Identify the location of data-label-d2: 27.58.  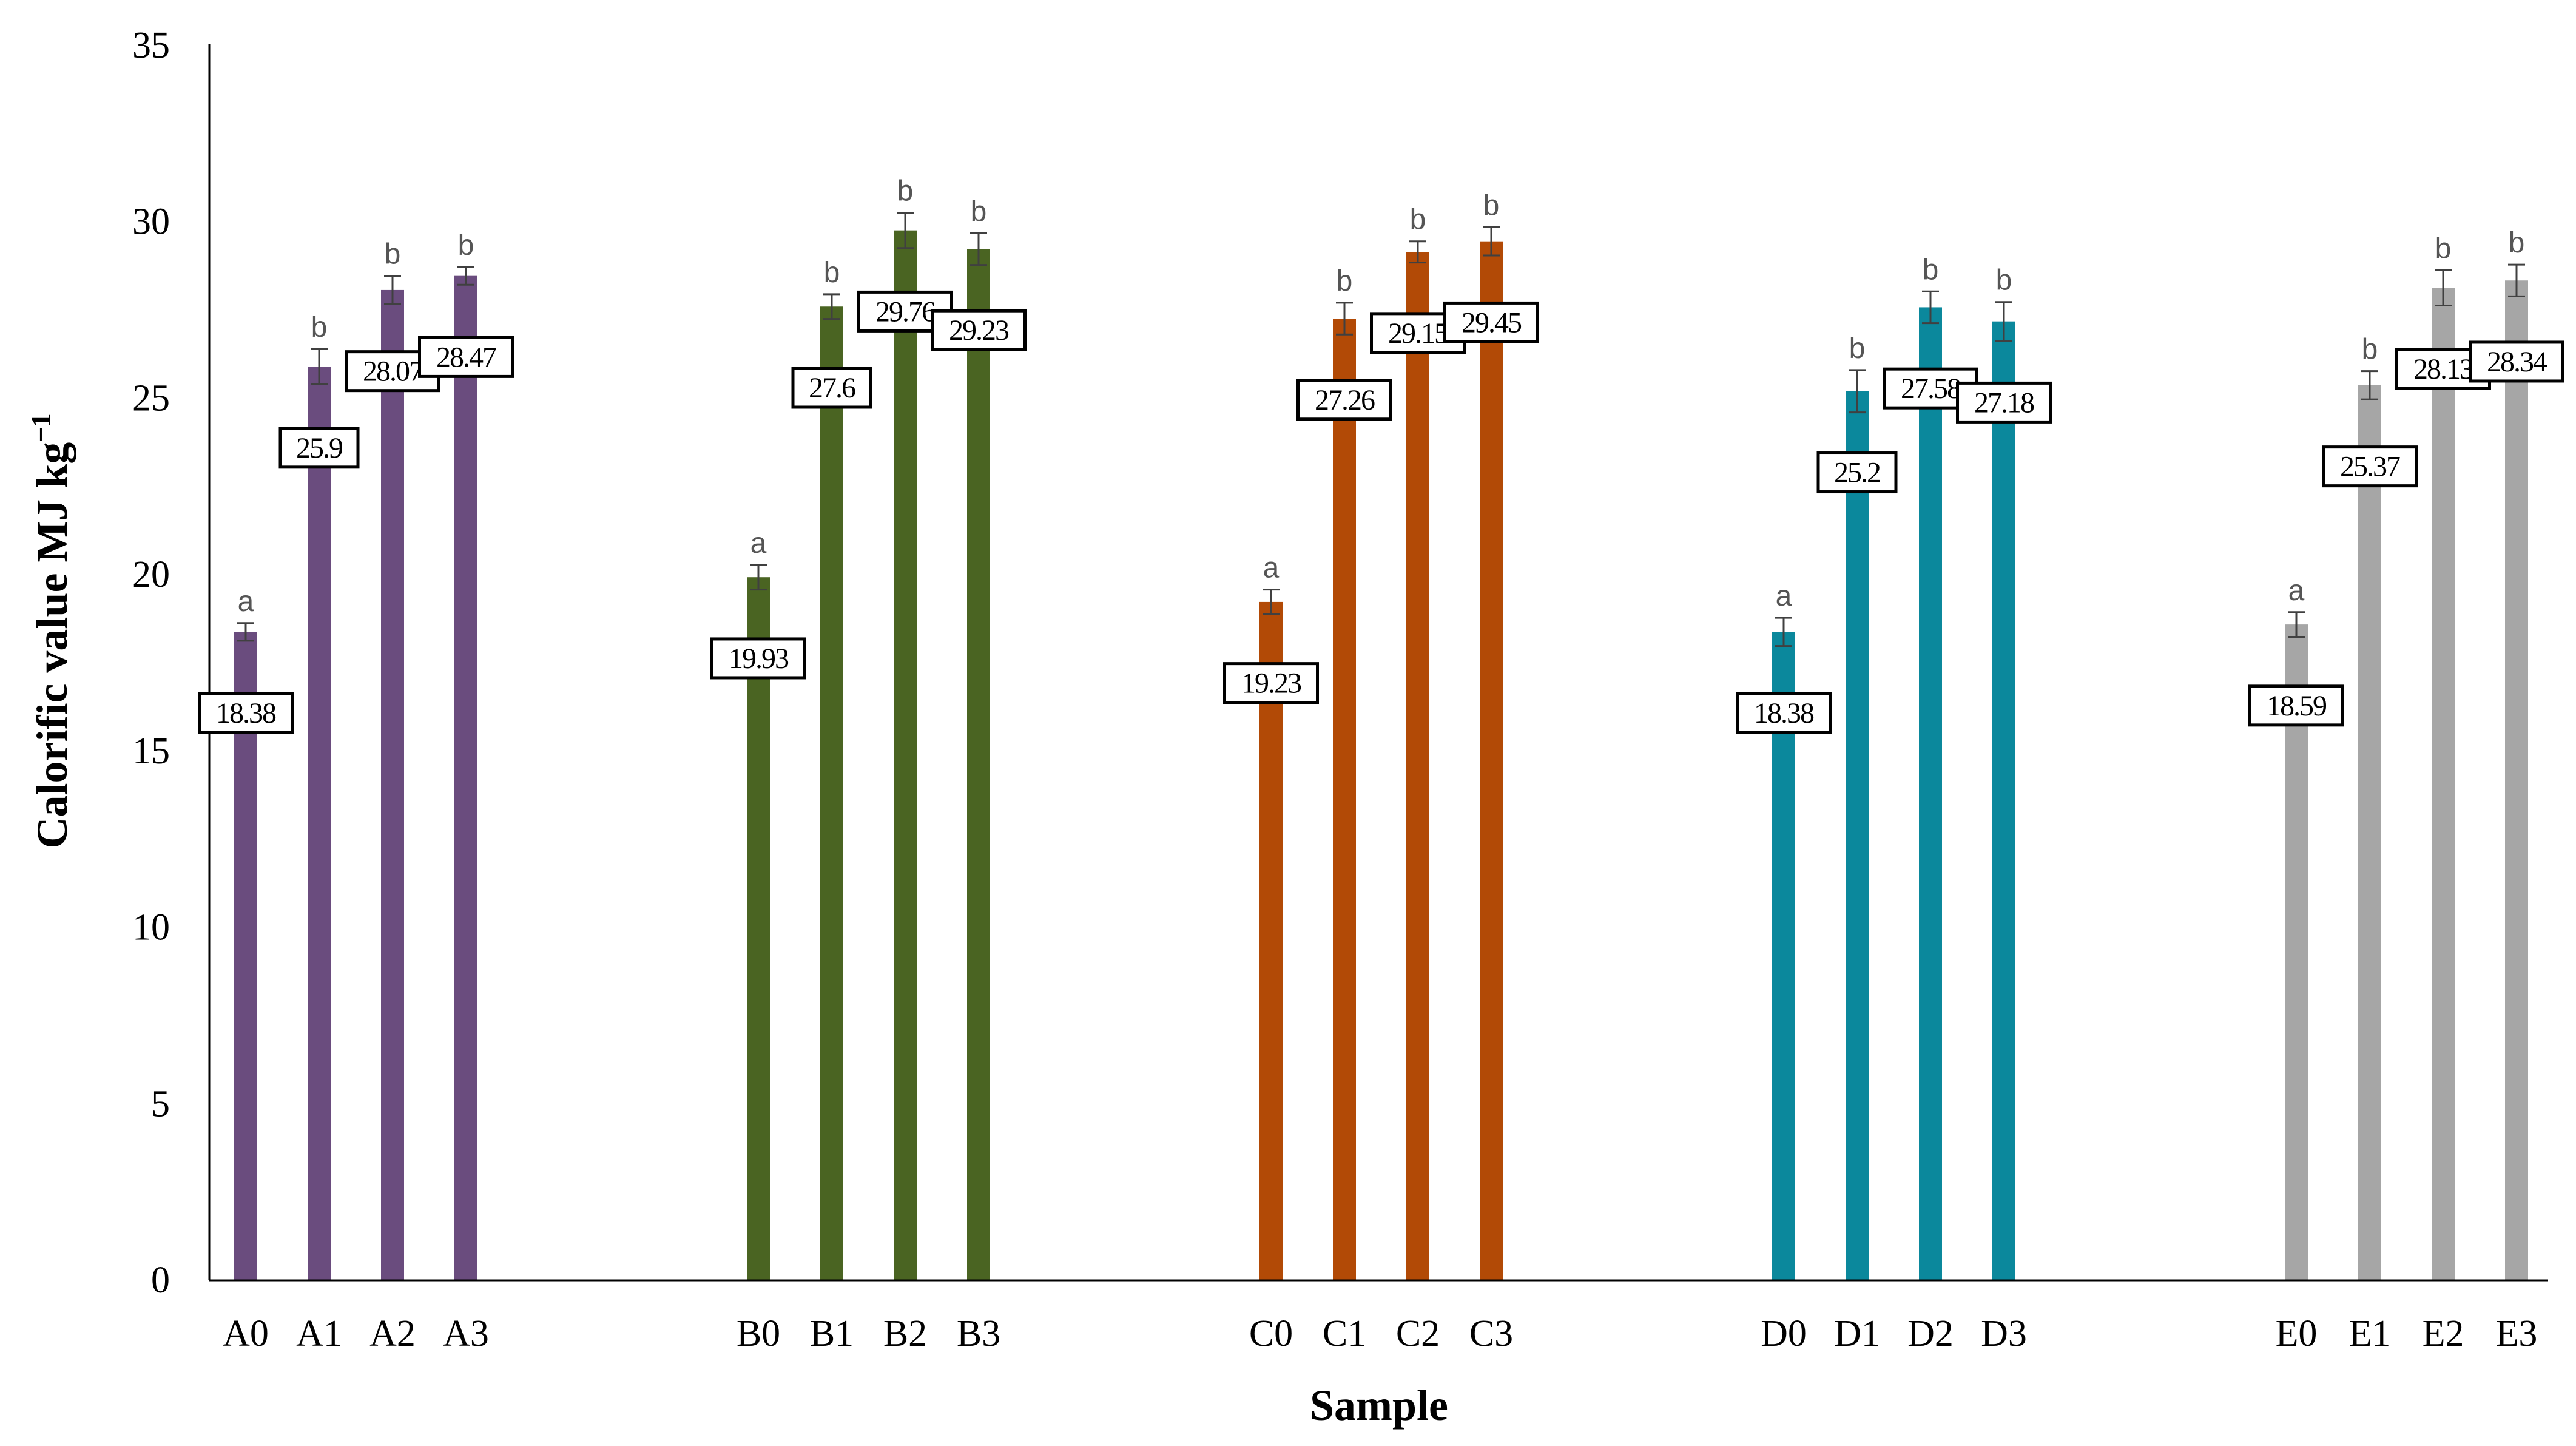
(1931, 389).